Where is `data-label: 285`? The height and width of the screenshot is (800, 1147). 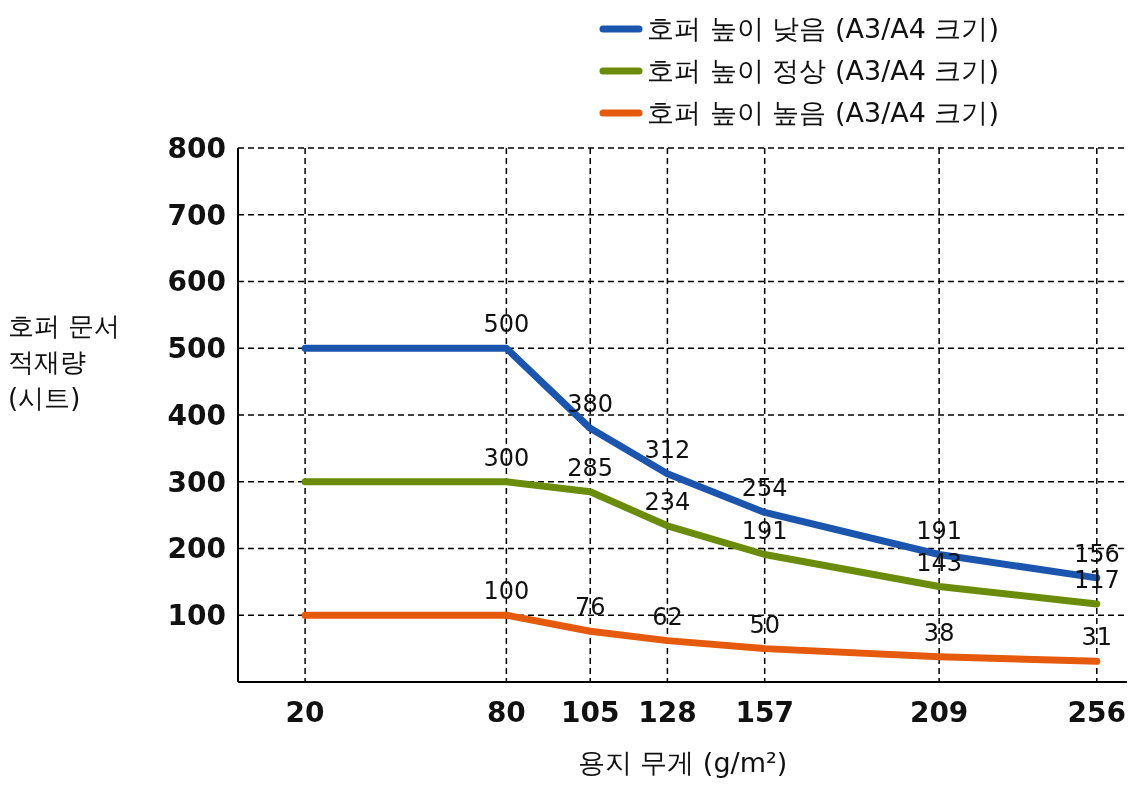
data-label: 285 is located at coordinates (590, 467).